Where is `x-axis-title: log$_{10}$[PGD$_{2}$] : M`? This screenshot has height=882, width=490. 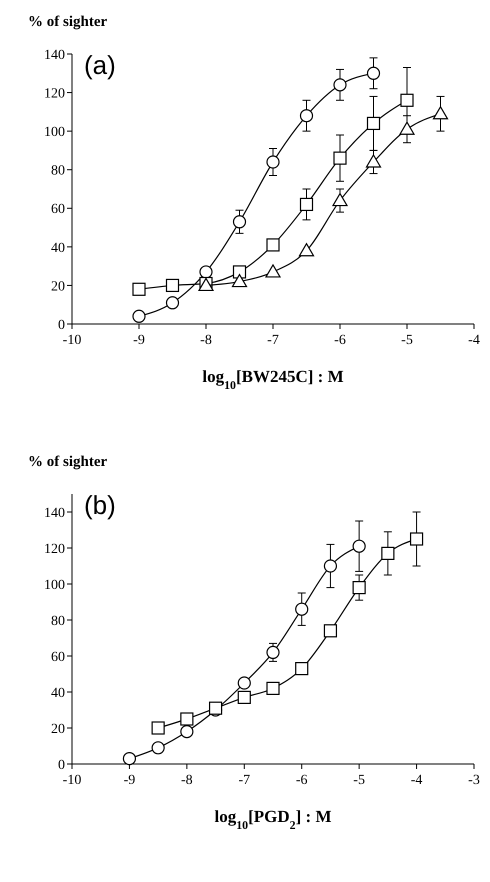 x-axis-title: log$_{10}$[PGD$_{2}$] : M is located at coordinates (273, 819).